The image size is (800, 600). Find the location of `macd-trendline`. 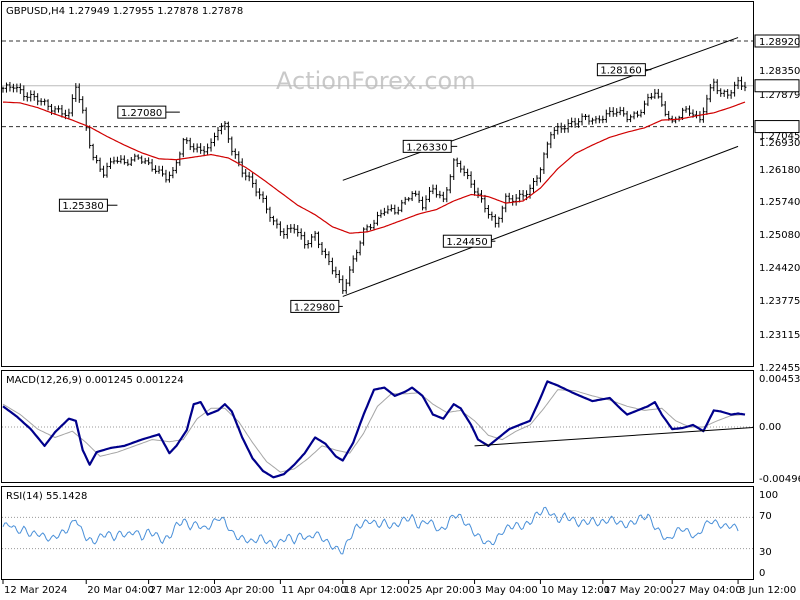

macd-trendline is located at coordinates (614, 437).